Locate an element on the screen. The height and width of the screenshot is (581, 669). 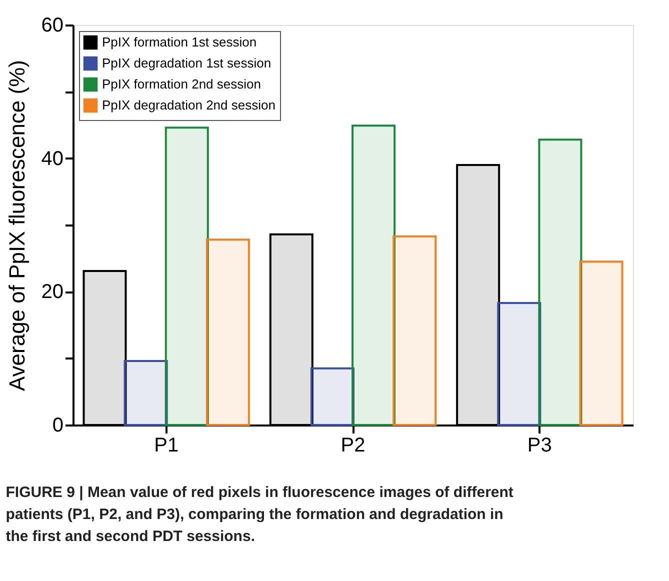
y-tick-label: 20 is located at coordinates (52, 292).